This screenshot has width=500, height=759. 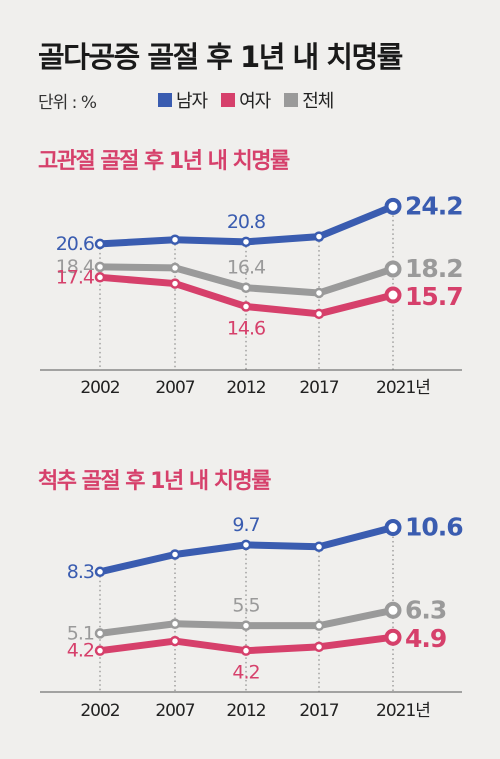 I want to click on legend: 남자 여자 전체, so click(x=246, y=100).